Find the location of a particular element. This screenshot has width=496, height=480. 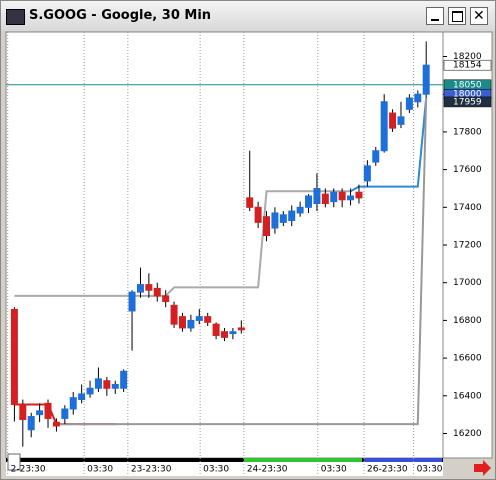

x-tick-label: 24-23:30 is located at coordinates (267, 470).